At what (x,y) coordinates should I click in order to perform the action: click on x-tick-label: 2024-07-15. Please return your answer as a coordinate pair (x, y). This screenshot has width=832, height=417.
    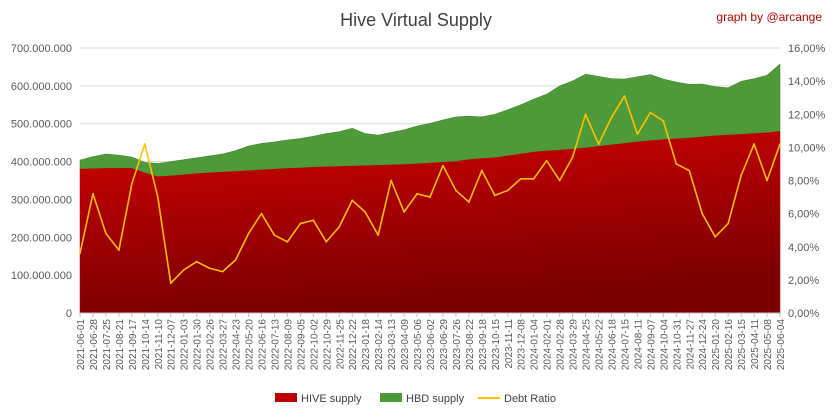
    Looking at the image, I should click on (625, 345).